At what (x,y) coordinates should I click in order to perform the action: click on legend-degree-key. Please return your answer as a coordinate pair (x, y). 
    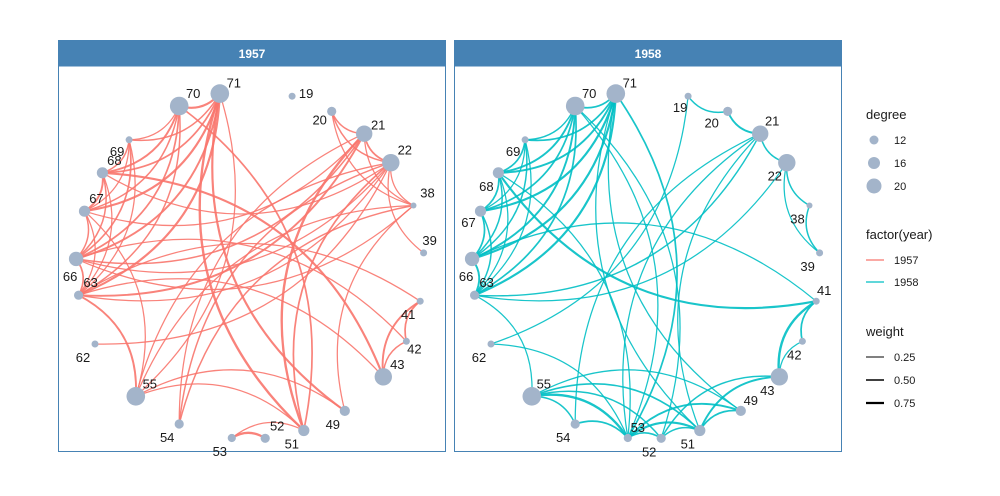
    Looking at the image, I should click on (874, 140).